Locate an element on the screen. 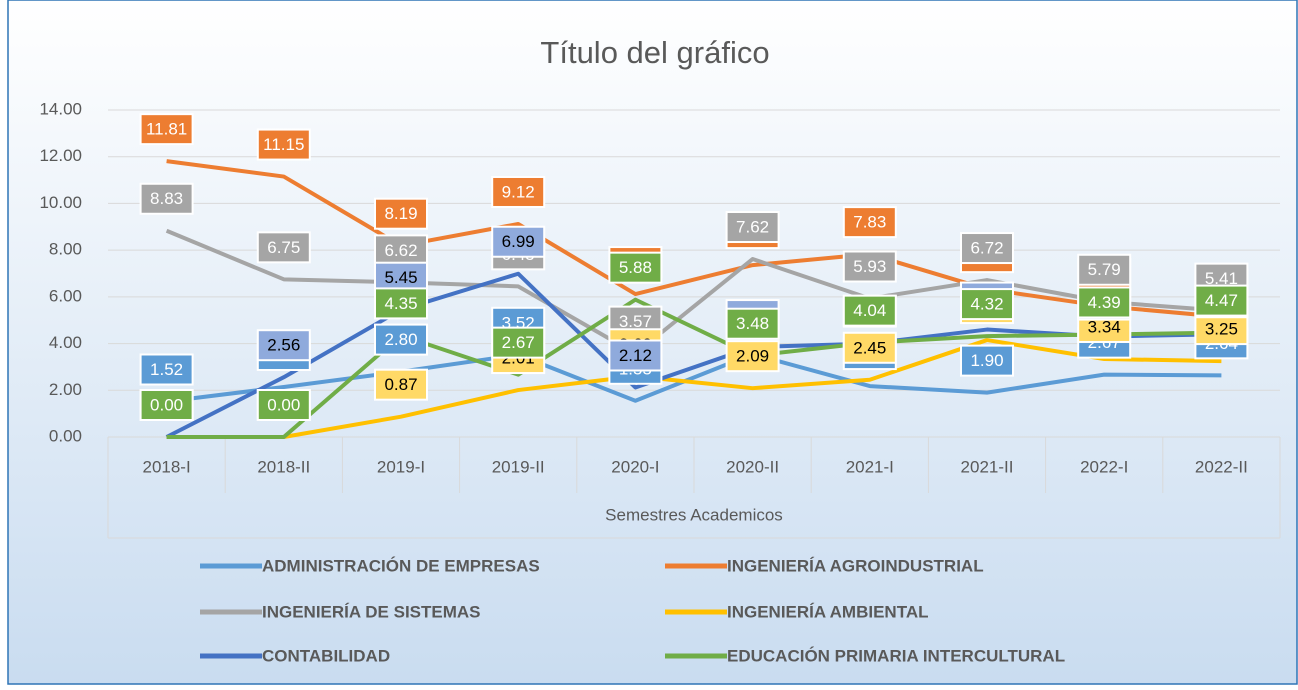 This screenshot has height=690, width=1298. data-label: 5.88 is located at coordinates (635, 267).